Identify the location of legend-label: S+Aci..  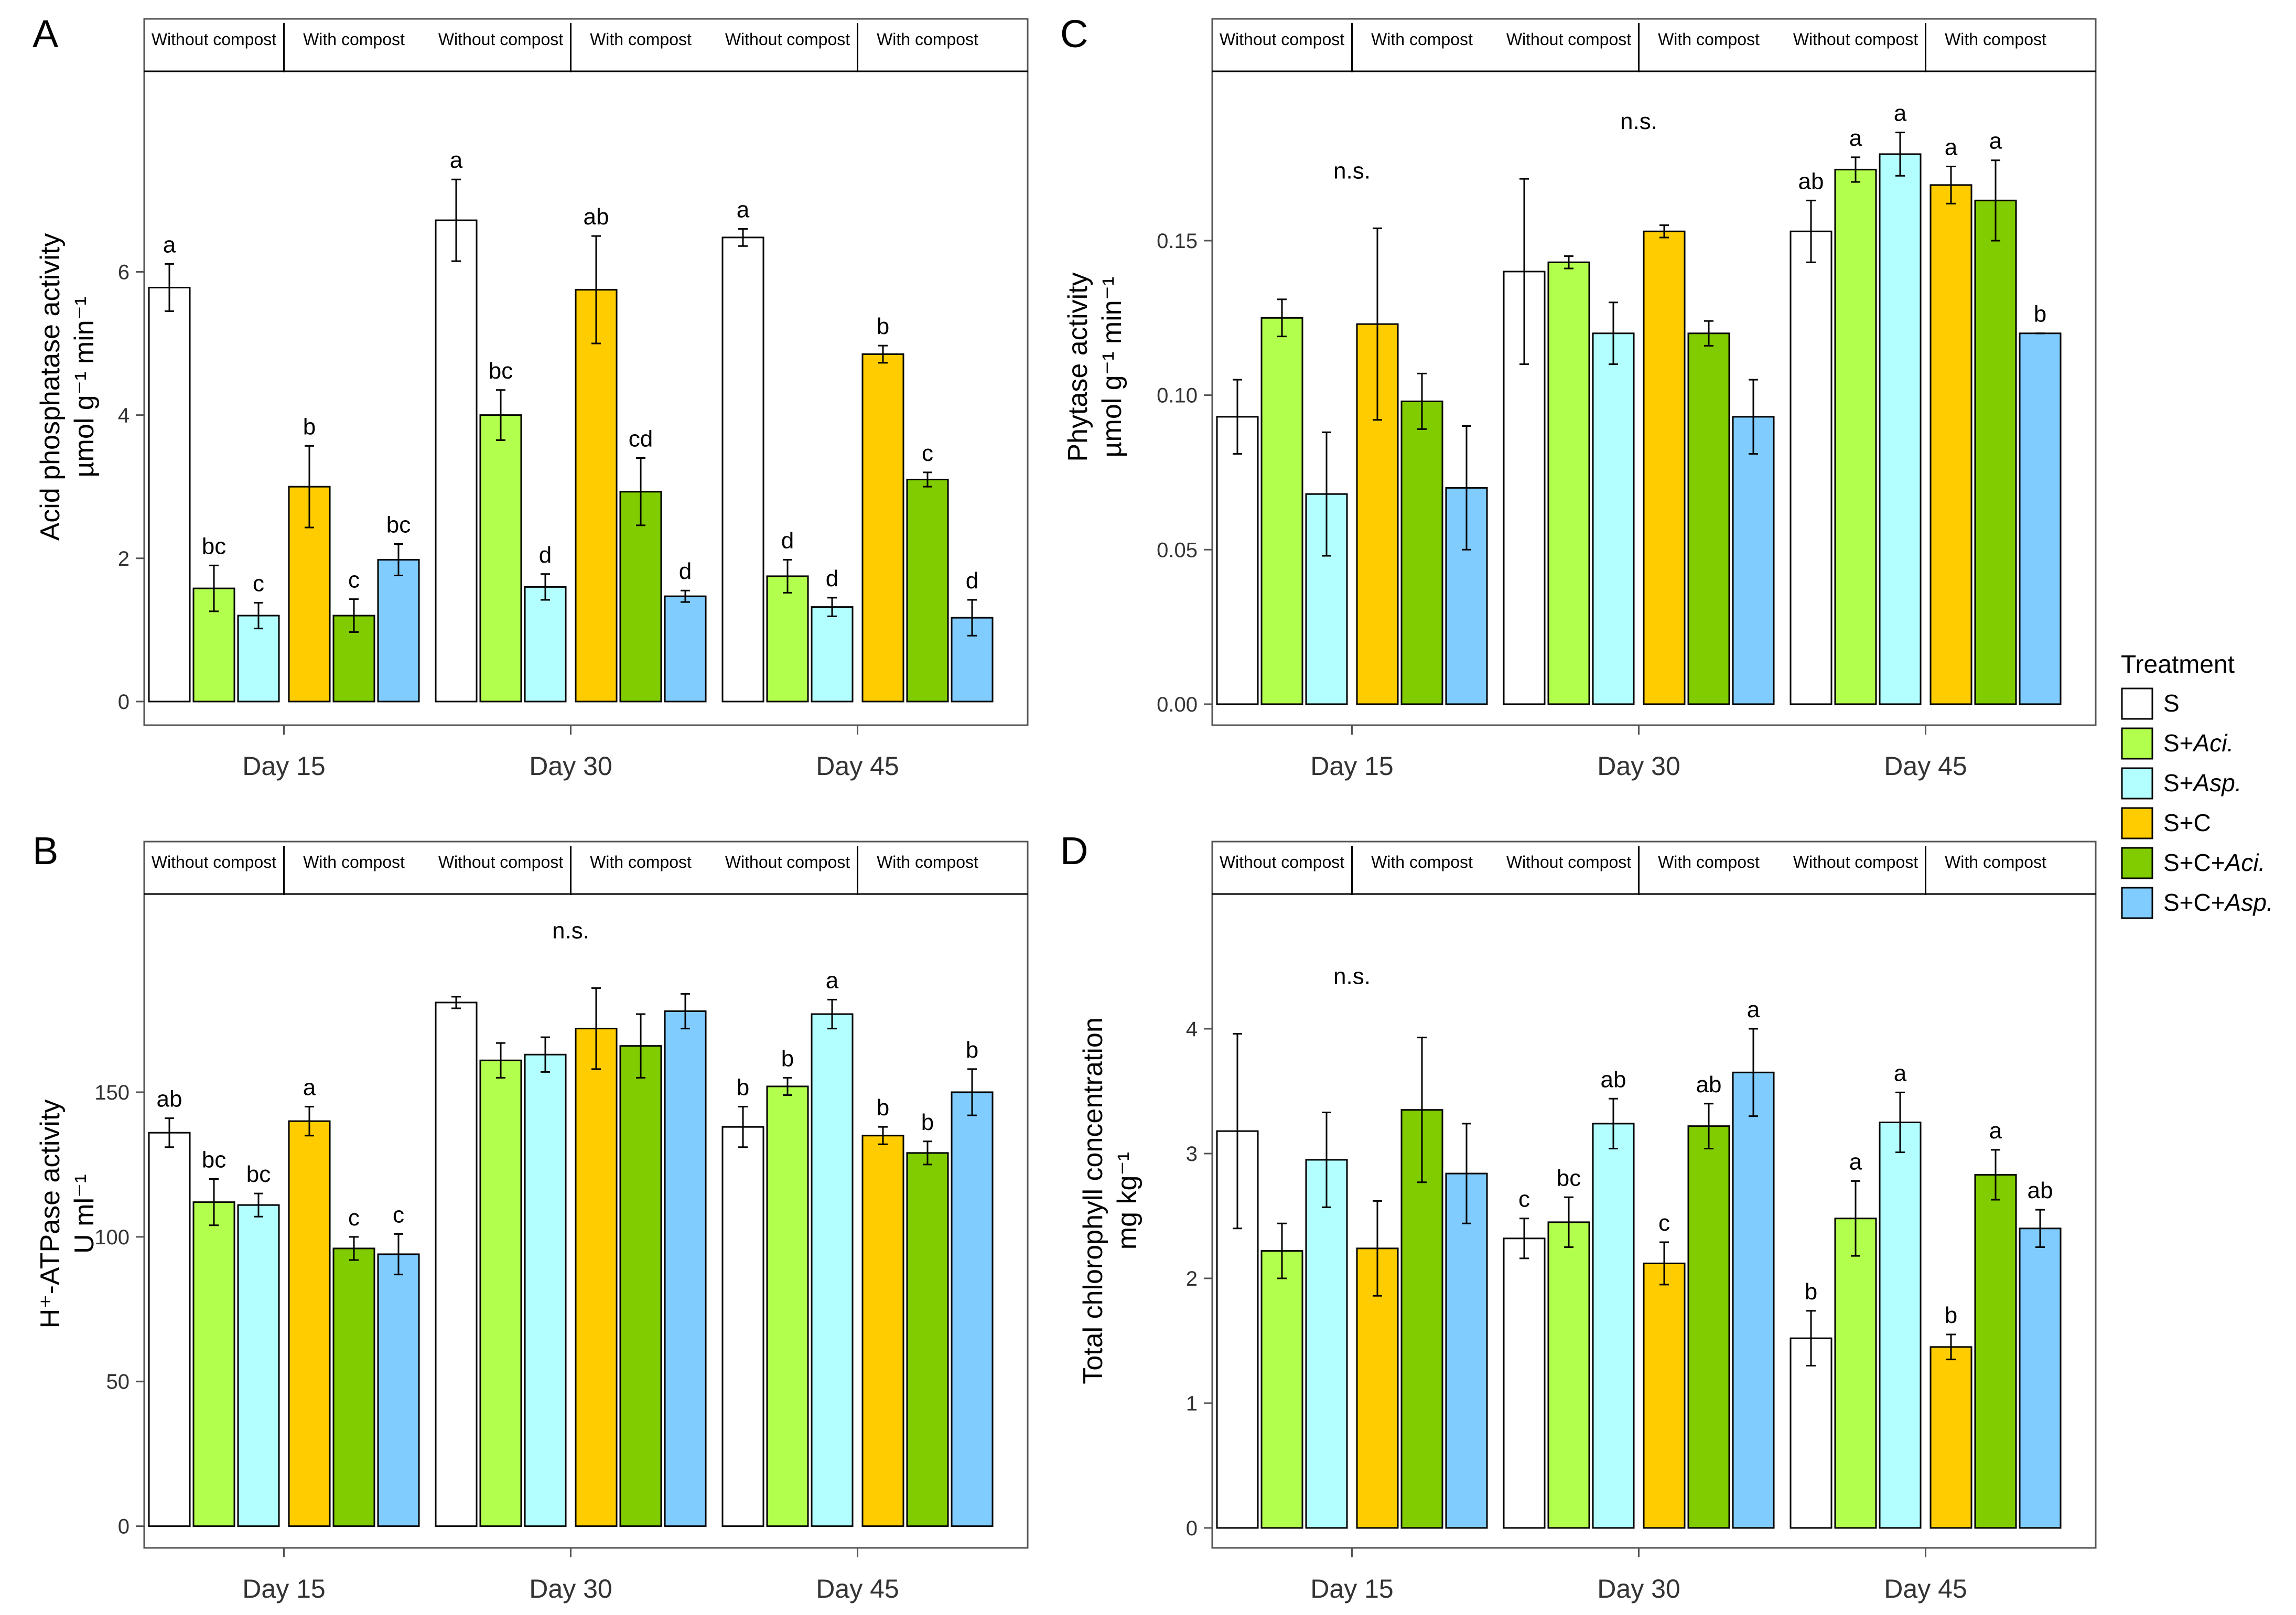
(2198, 743).